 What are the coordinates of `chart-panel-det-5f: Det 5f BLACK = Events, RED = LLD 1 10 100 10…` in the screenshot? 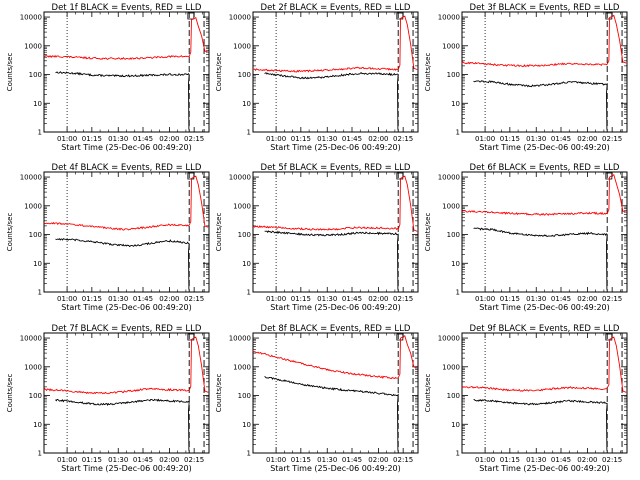 It's located at (317, 237).